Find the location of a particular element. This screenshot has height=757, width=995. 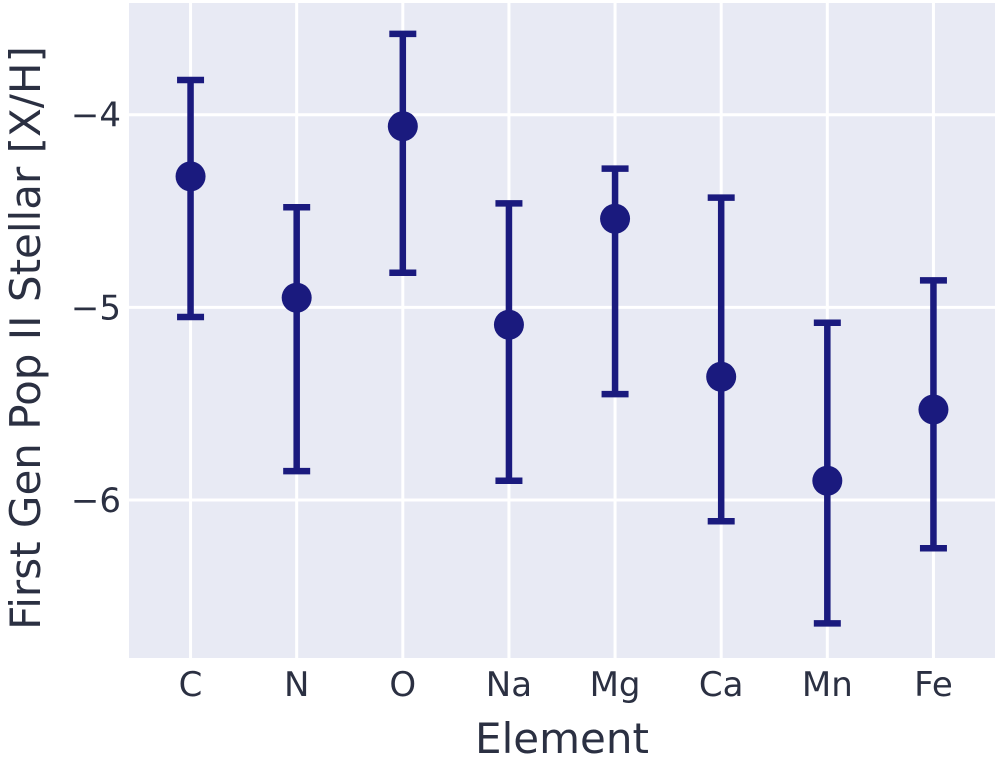

errorbar-Fe is located at coordinates (933, 414).